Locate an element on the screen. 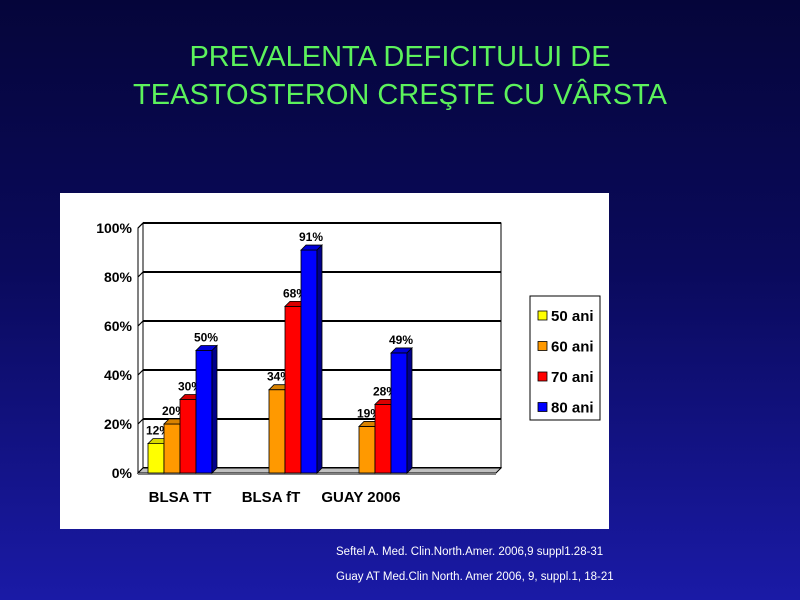 This screenshot has width=800, height=600. x-category-label: BLSA TT is located at coordinates (180, 497).